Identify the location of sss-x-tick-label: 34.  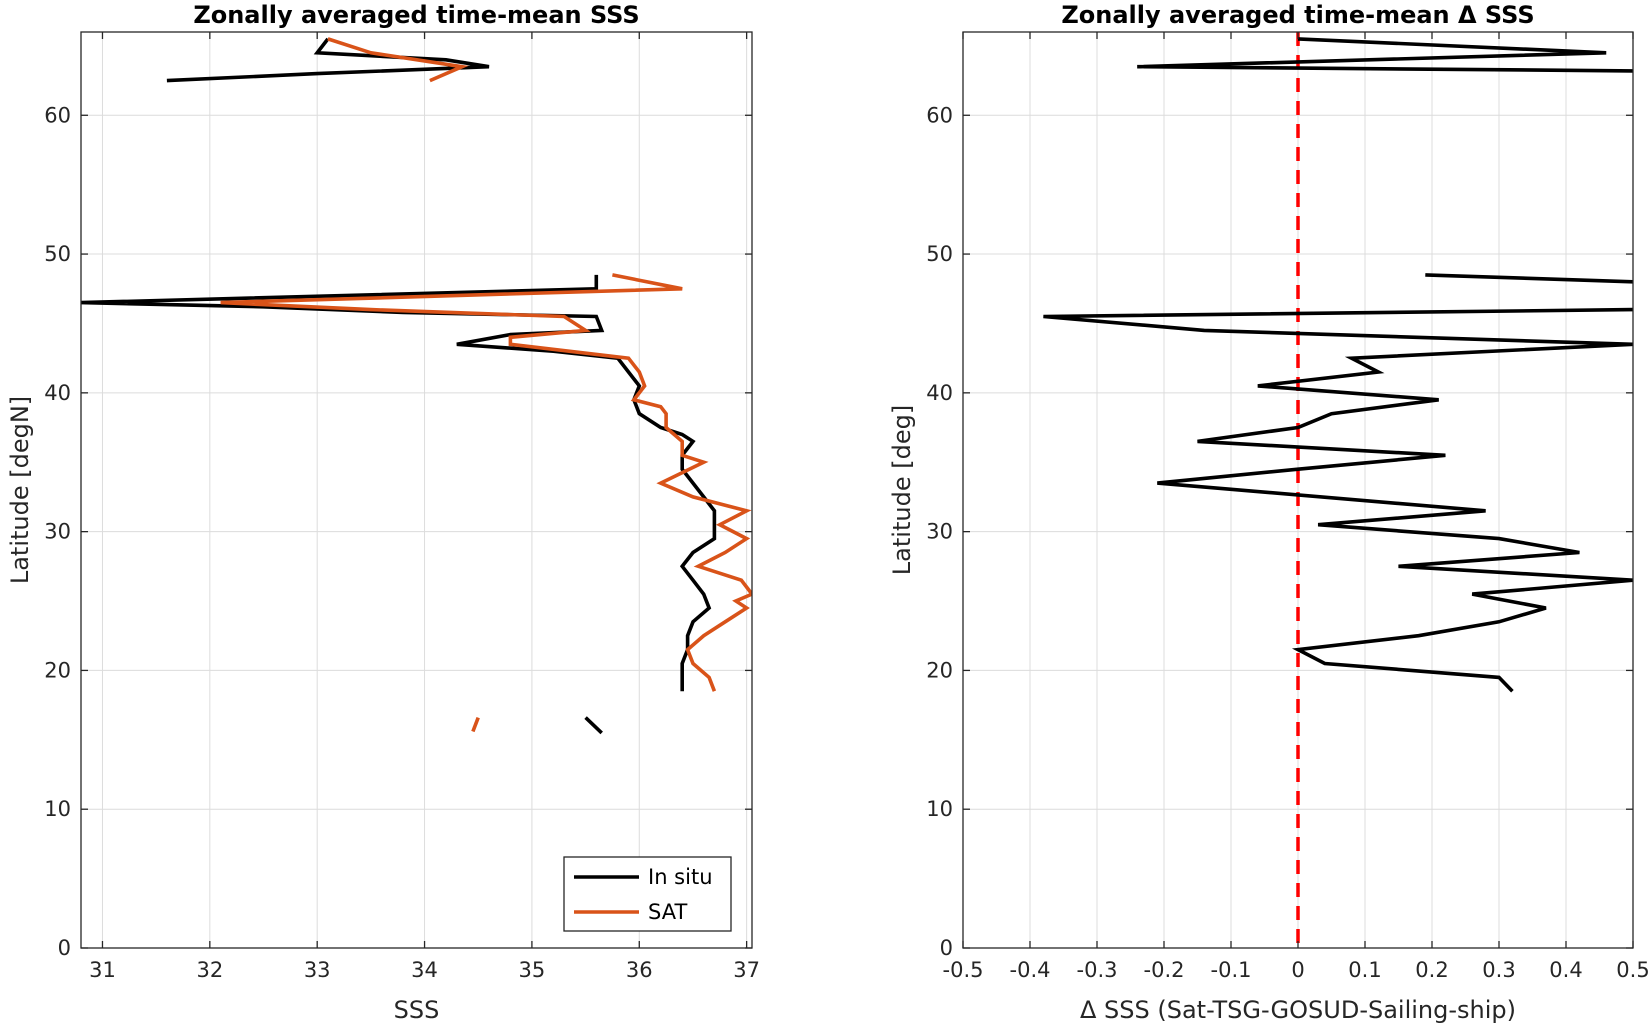
(424, 970).